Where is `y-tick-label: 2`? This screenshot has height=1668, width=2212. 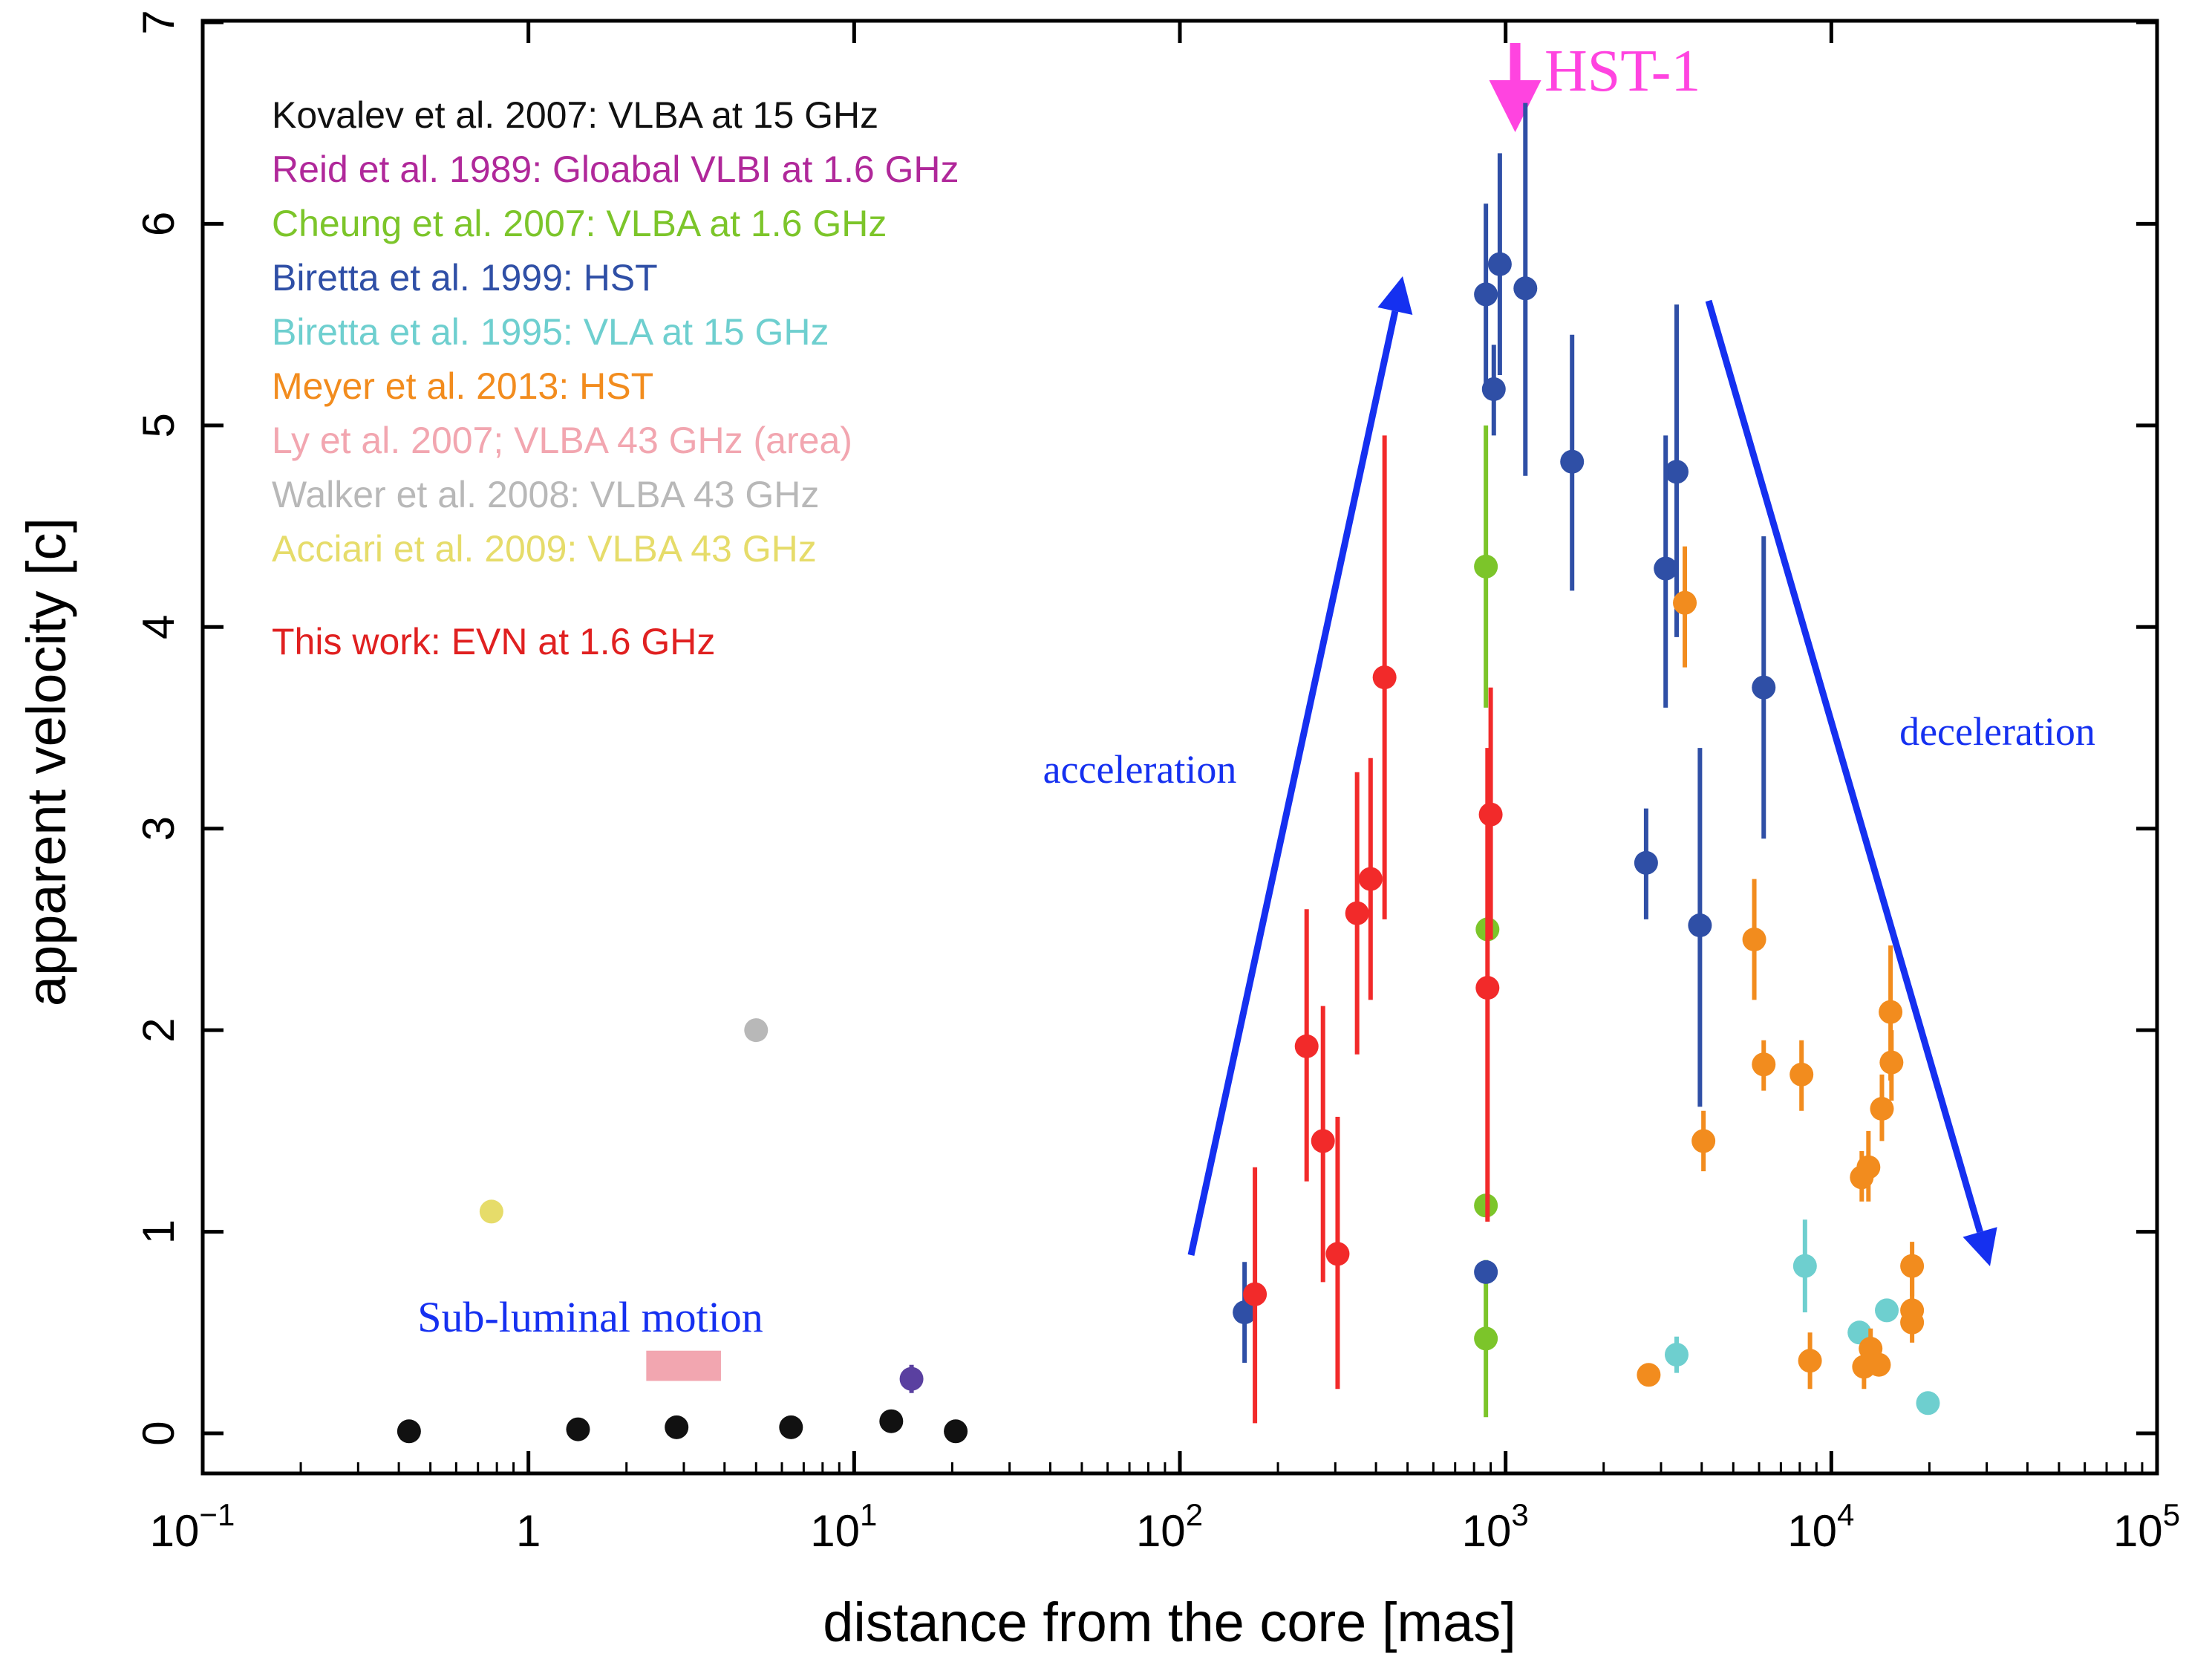 y-tick-label: 2 is located at coordinates (159, 1029).